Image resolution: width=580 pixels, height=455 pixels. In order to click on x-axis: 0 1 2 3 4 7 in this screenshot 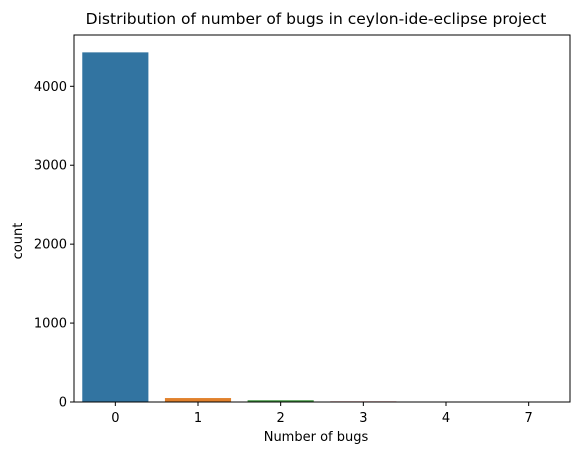, I will do `click(322, 414)`.